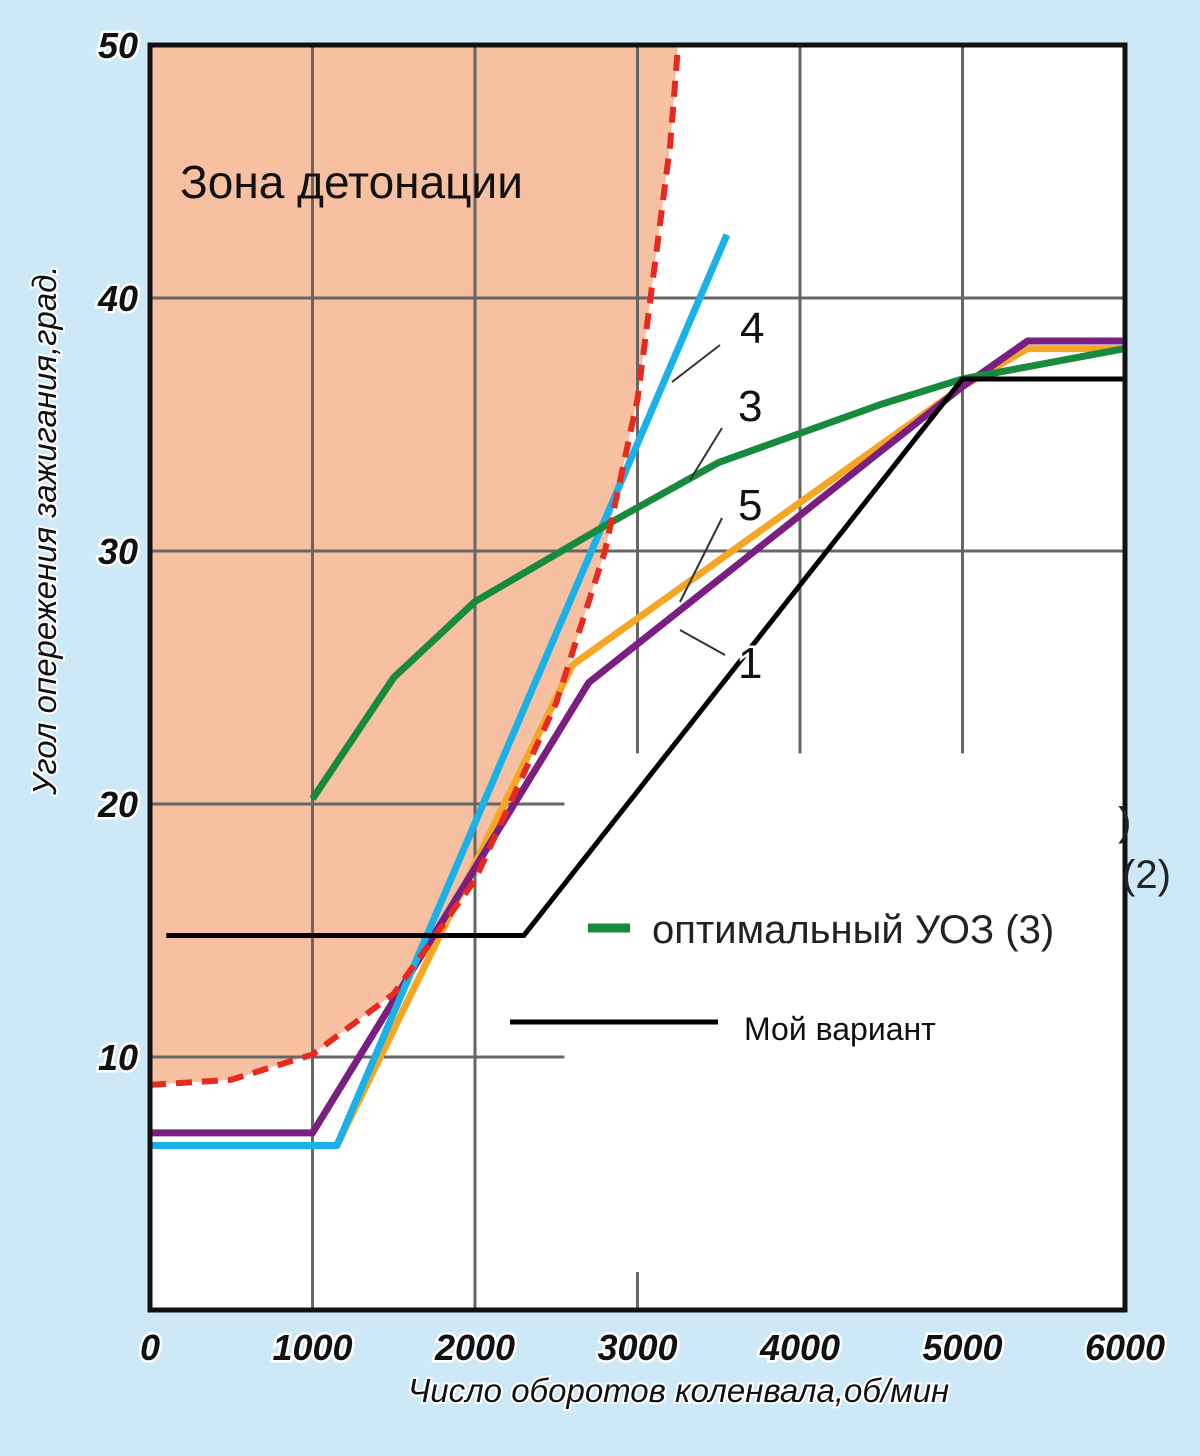 The width and height of the screenshot is (1200, 1456). What do you see at coordinates (1146, 875) in the screenshot?
I see `legend-fragment-2: (2)` at bounding box center [1146, 875].